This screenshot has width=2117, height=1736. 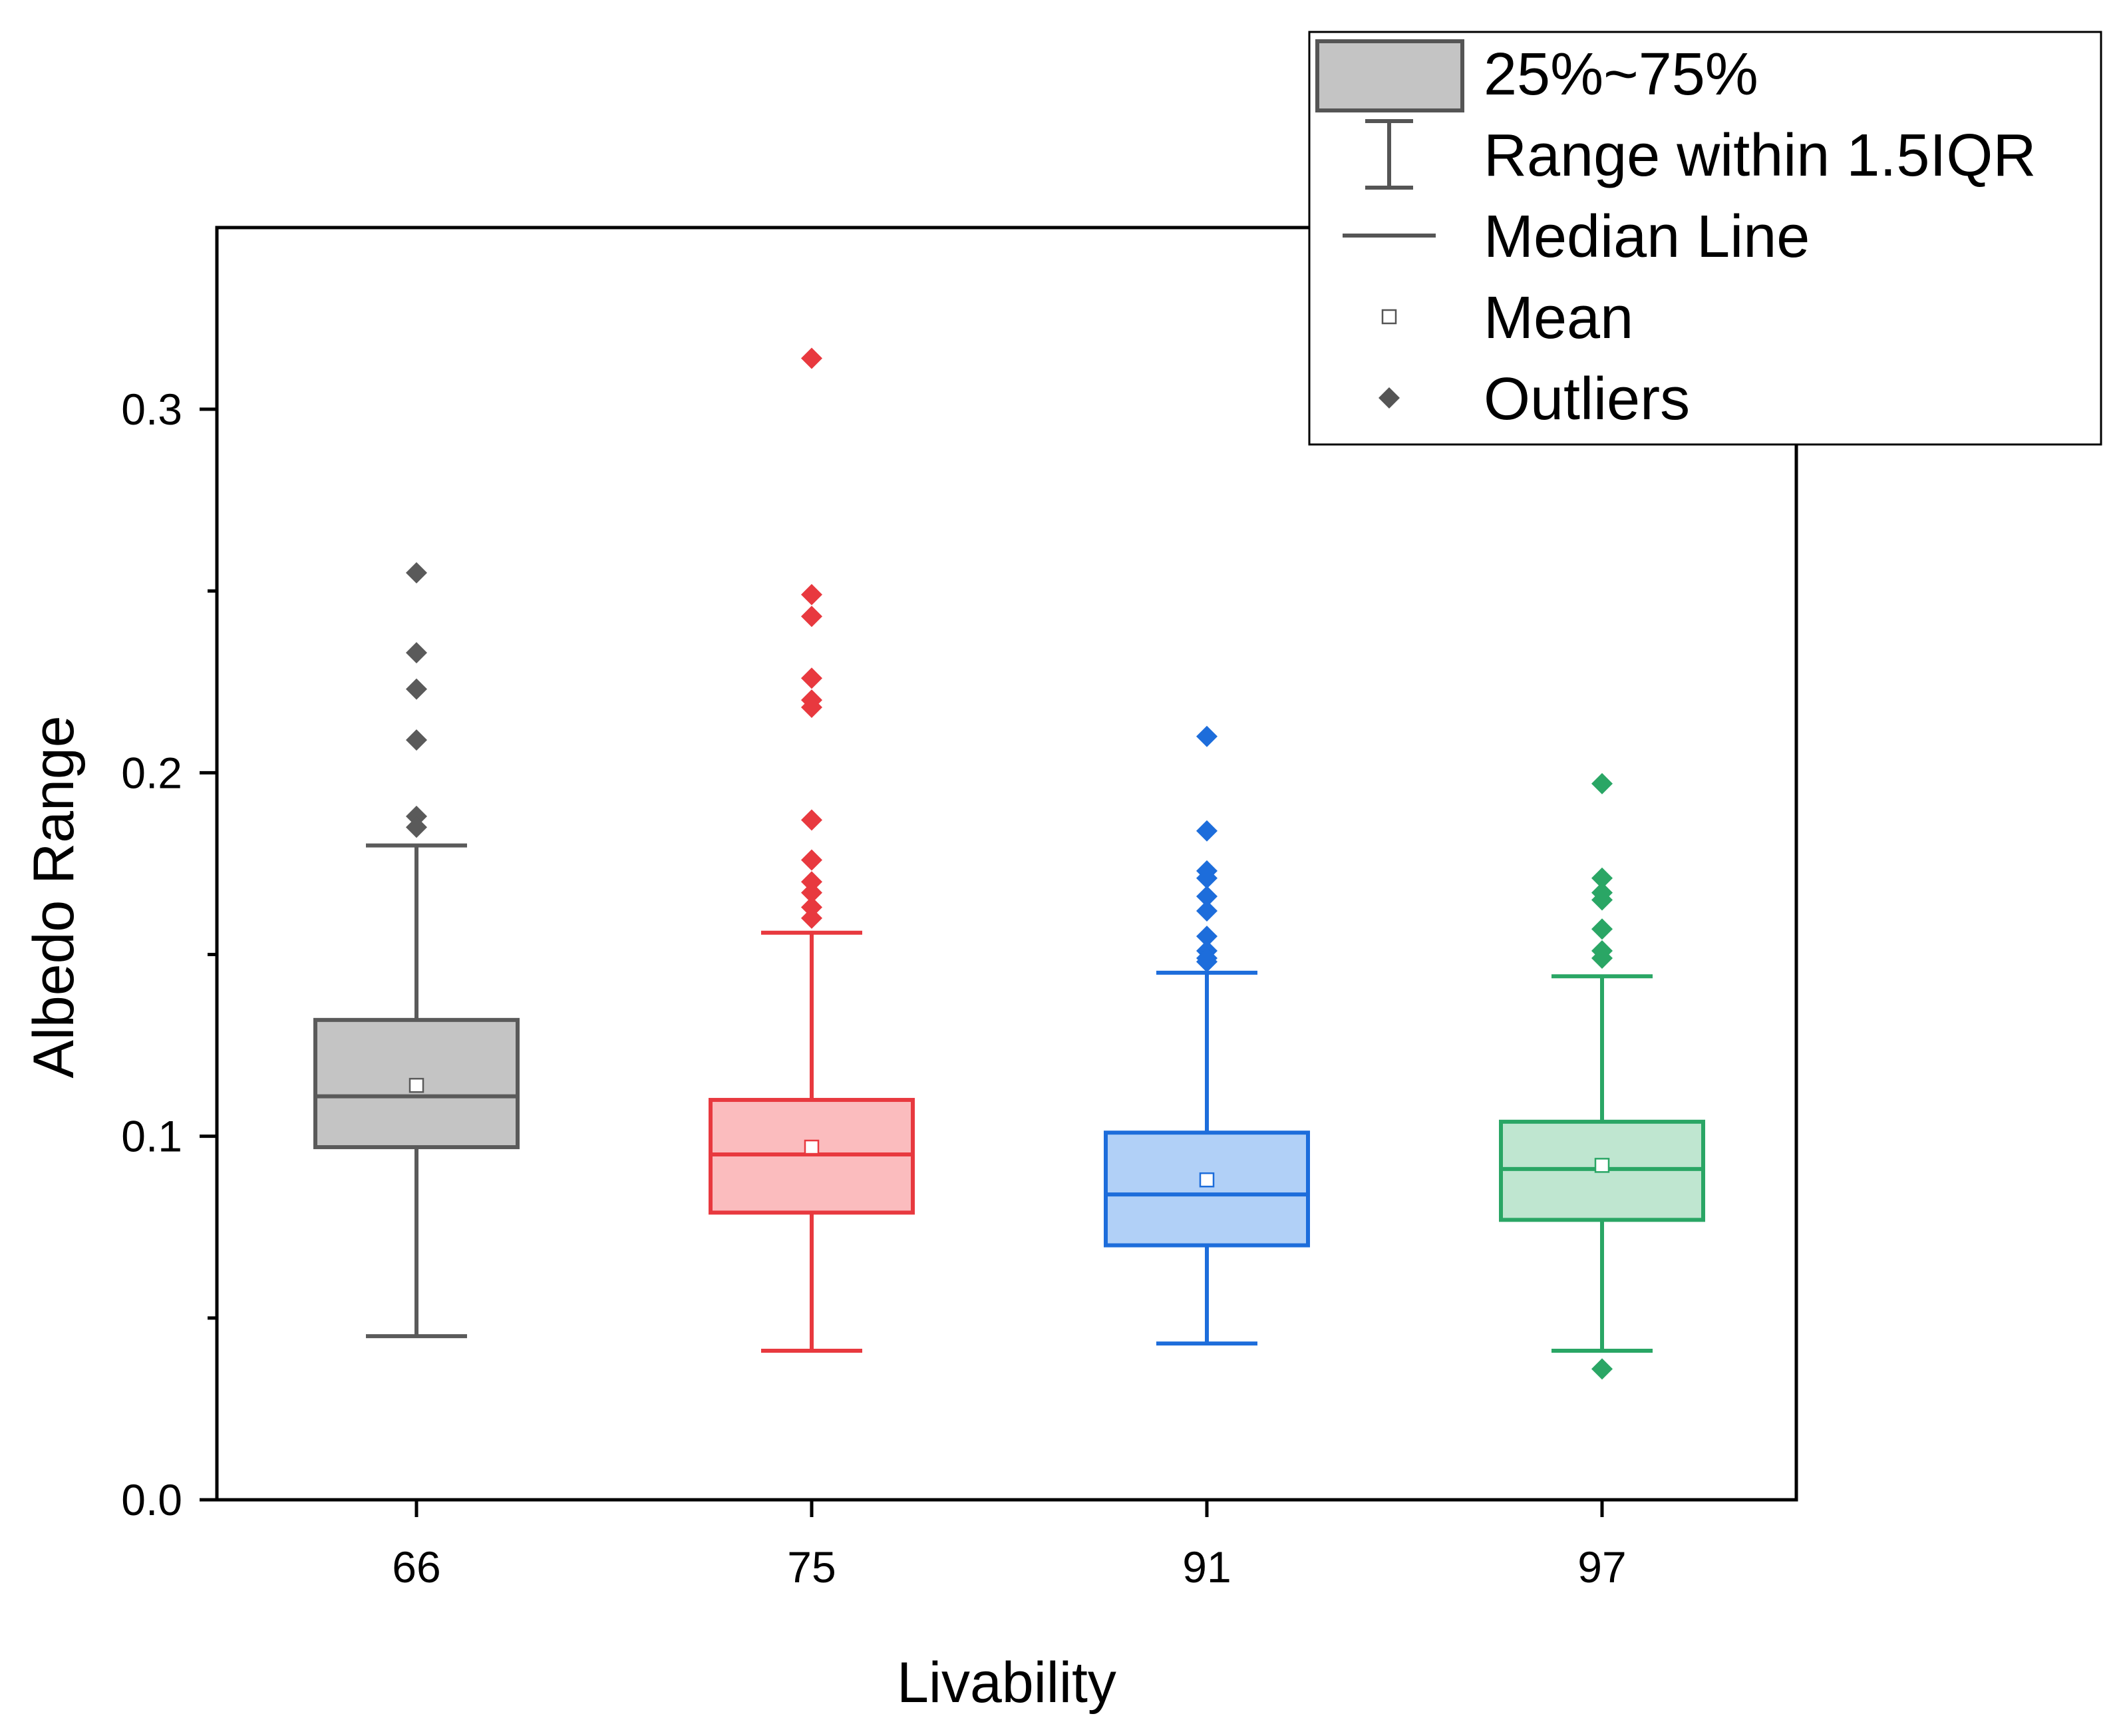 I want to click on legend-outlier-marker, so click(x=1389, y=398).